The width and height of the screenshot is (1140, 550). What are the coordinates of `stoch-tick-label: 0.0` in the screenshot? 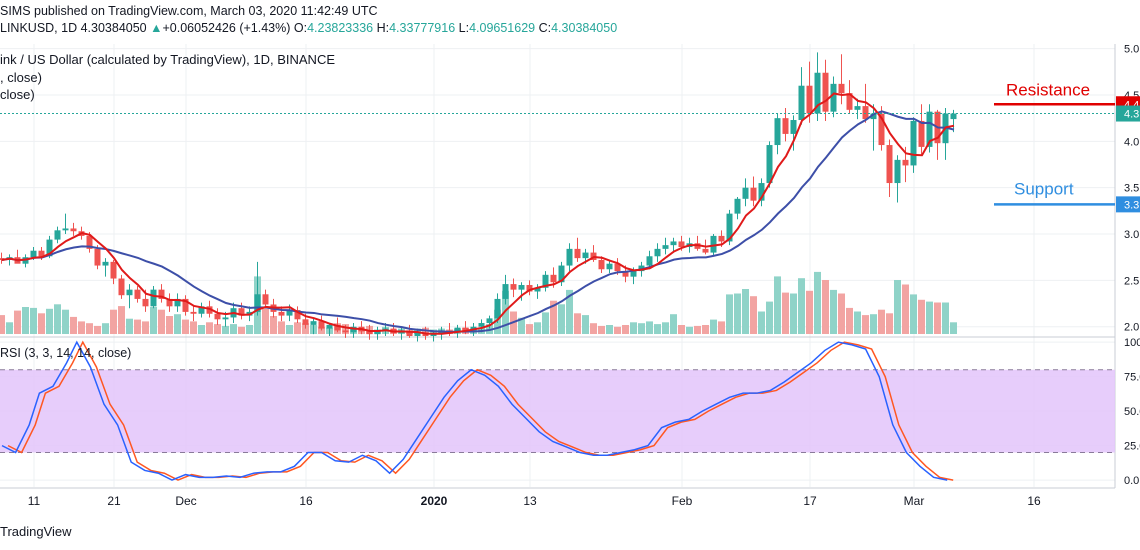 It's located at (1131, 481).